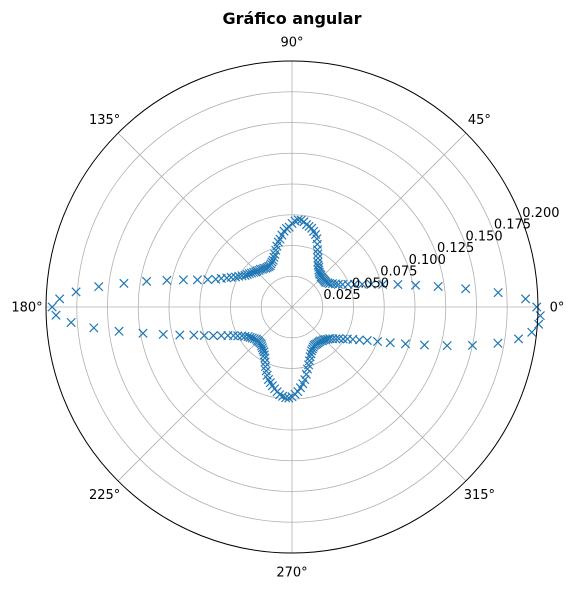 The height and width of the screenshot is (591, 576). I want to click on theta-tick-label: 0°, so click(557, 308).